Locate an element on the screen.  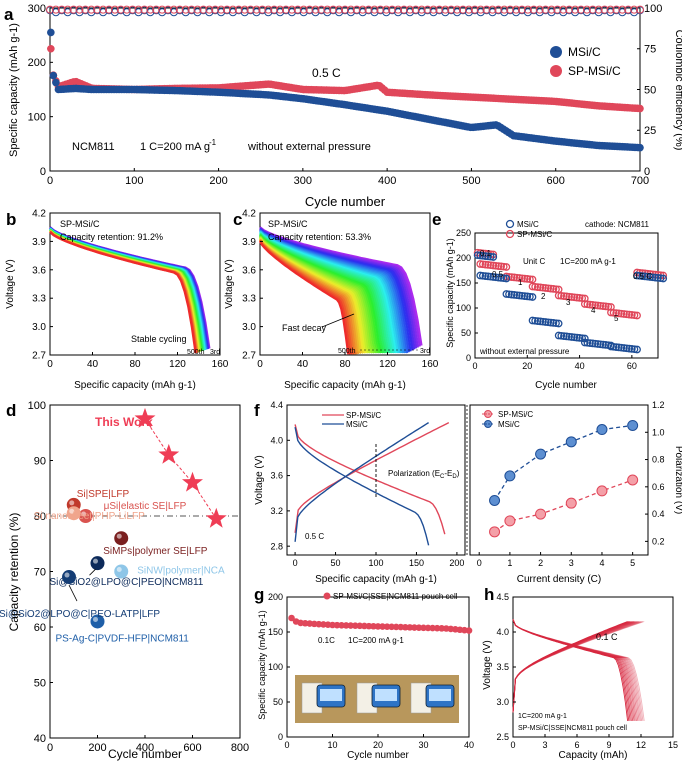
panel-label-d: d is located at coordinates (11, 410).